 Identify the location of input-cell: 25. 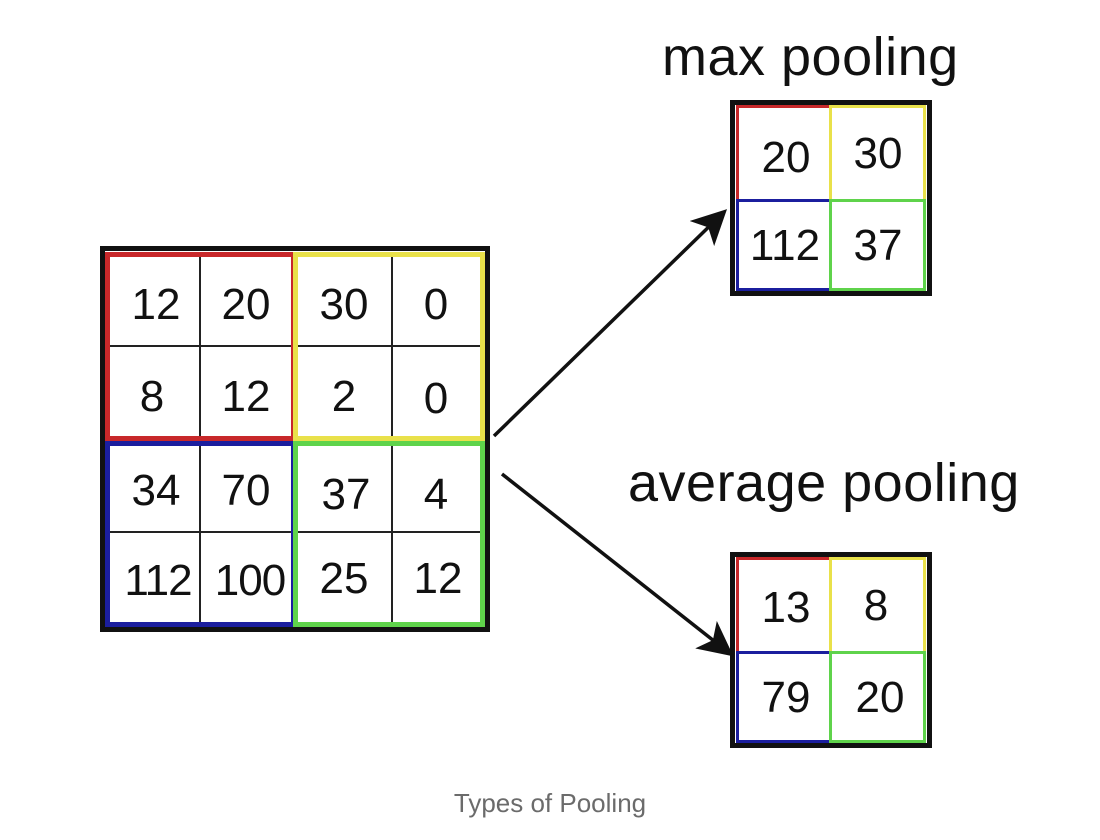
(344, 578).